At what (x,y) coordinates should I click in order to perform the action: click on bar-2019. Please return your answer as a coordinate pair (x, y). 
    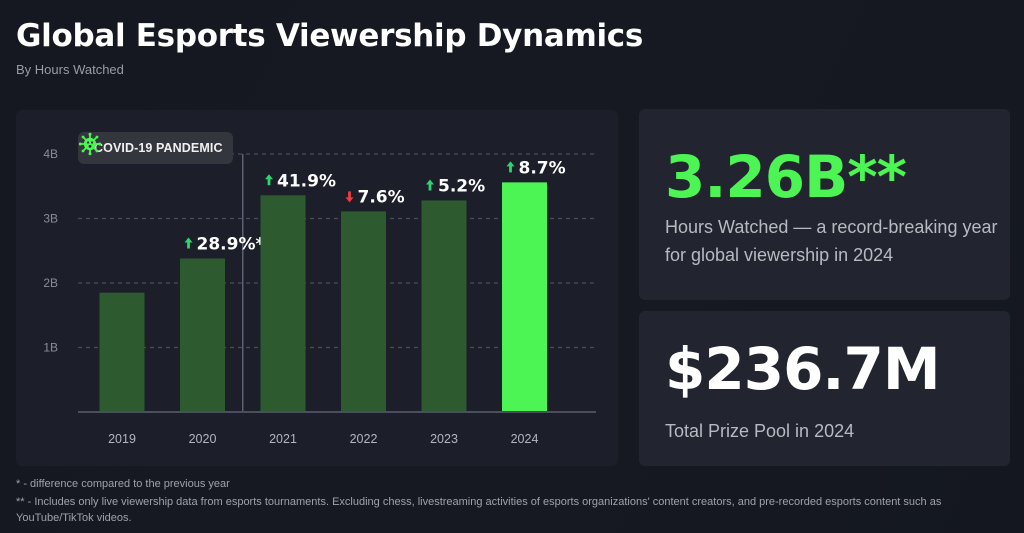
    Looking at the image, I should click on (122, 352).